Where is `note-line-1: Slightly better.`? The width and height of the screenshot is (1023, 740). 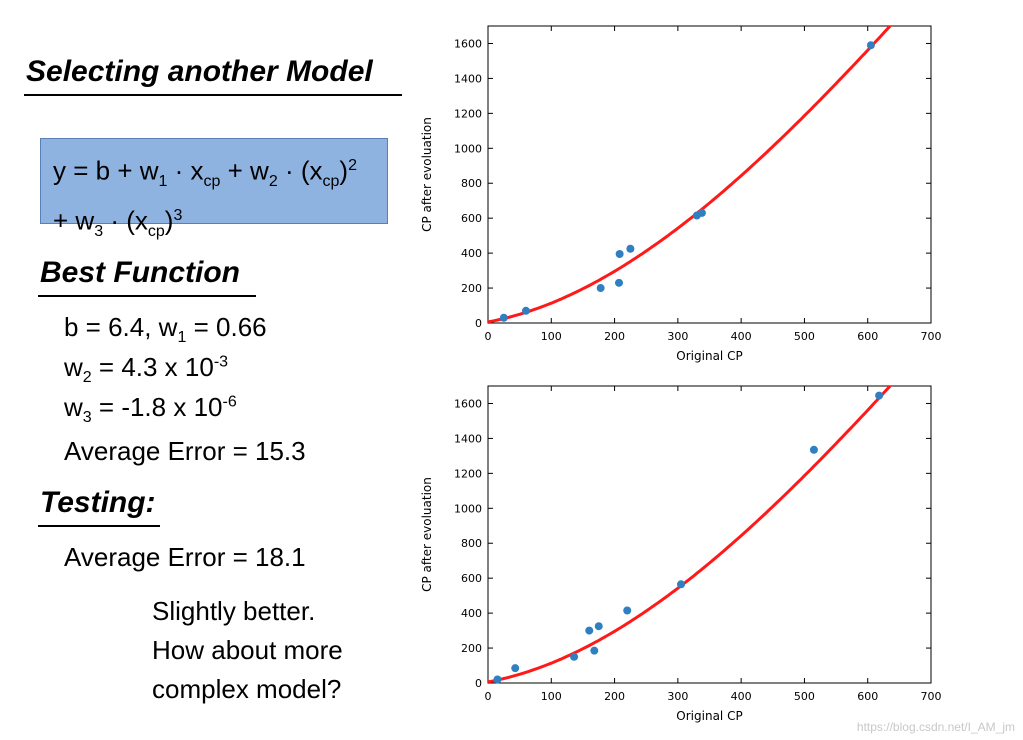 note-line-1: Slightly better. is located at coordinates (234, 611).